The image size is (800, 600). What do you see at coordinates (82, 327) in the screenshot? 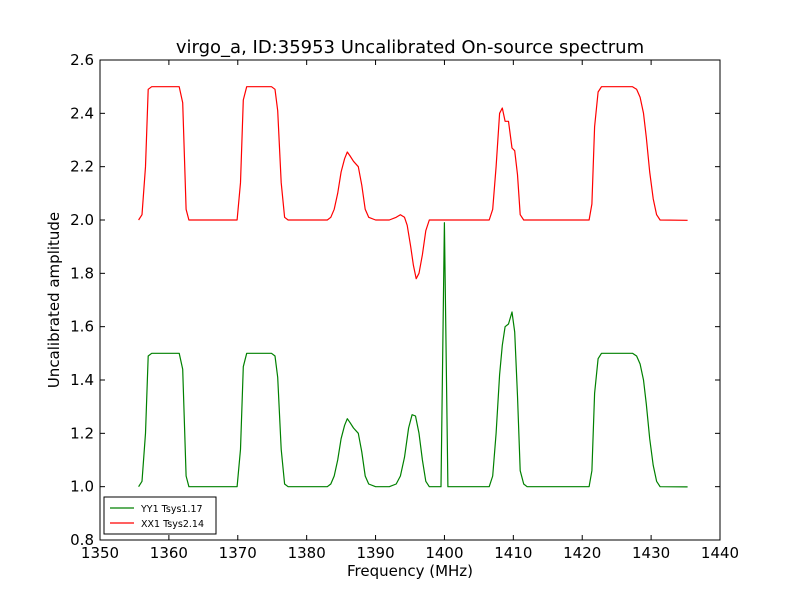
I see `y-tick-label: 1.6` at bounding box center [82, 327].